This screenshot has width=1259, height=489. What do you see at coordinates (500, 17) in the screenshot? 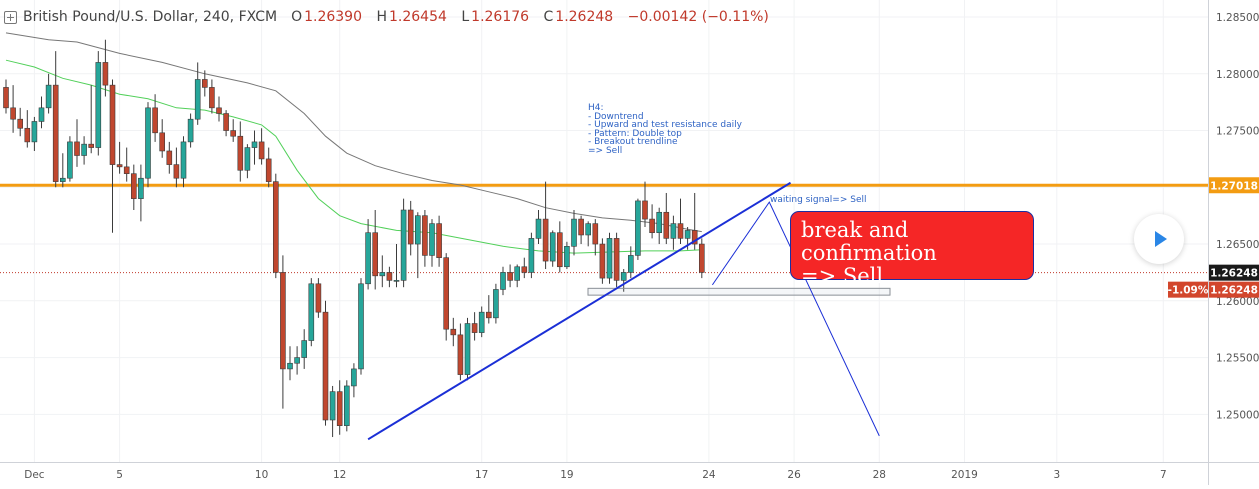
I see `low-value: 1.26176` at bounding box center [500, 17].